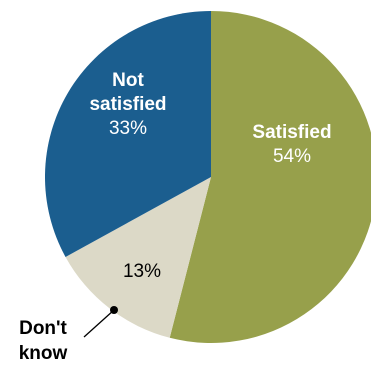  I want to click on slice-name-don-t-know: know, so click(43, 353).